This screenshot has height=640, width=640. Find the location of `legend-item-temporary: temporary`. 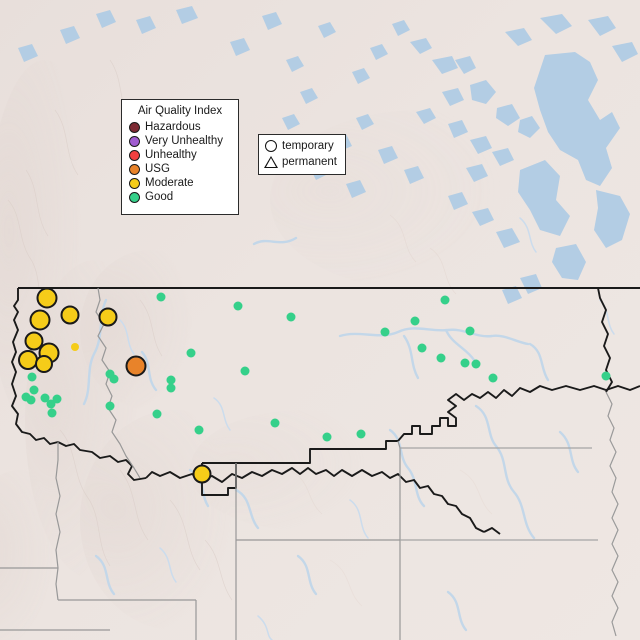

legend-item-temporary: temporary is located at coordinates (302, 146).